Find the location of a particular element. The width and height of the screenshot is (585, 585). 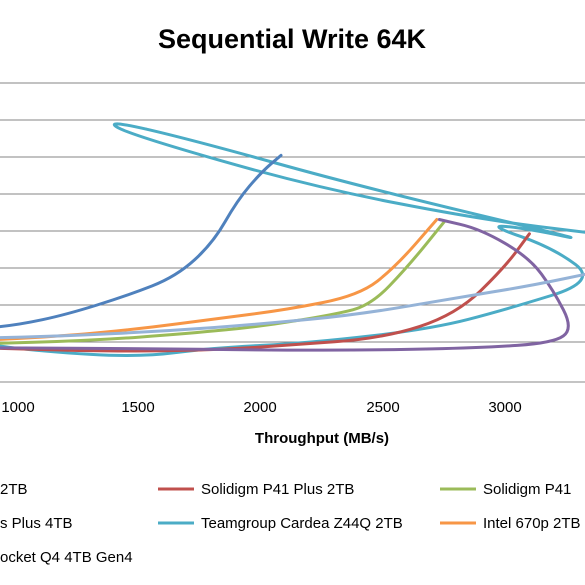

legend-label: s Plus 4TB is located at coordinates (36, 523).